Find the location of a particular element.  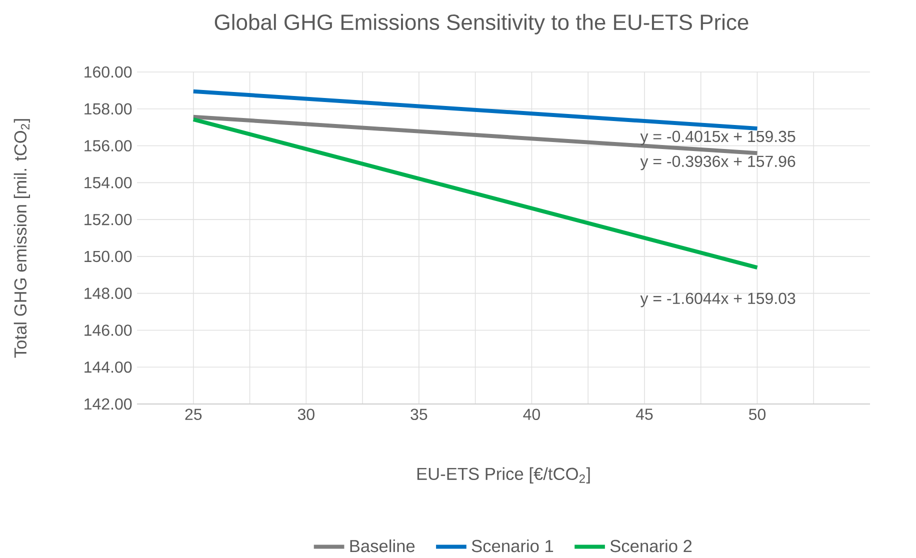

x-tick-label: 50 is located at coordinates (757, 414).